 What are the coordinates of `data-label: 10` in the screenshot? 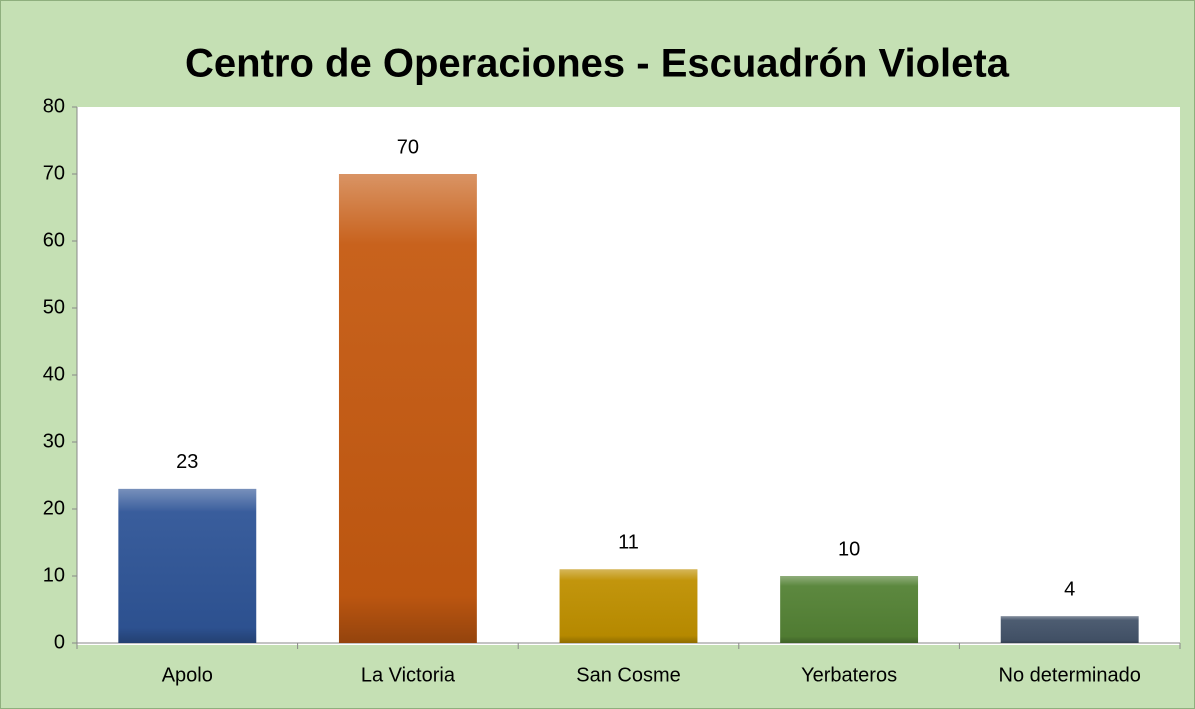 It's located at (849, 549).